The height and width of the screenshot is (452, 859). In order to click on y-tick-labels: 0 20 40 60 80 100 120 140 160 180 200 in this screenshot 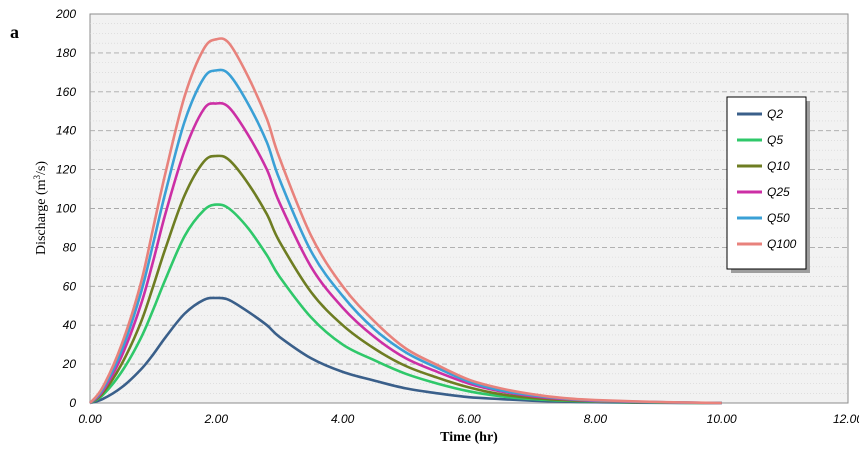, I will do `click(65, 208)`.